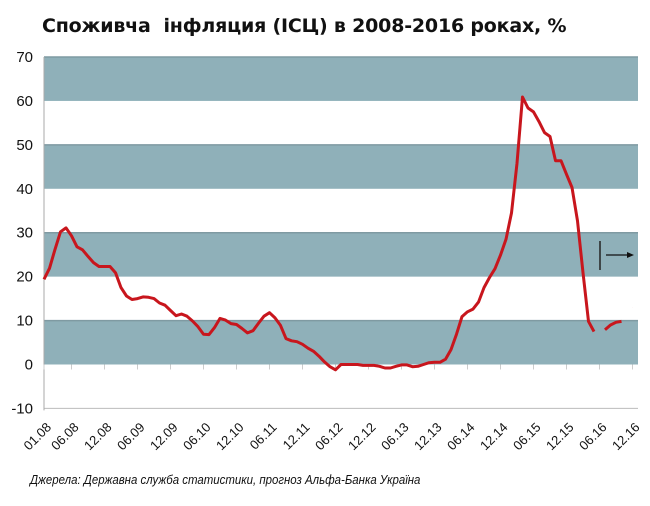 The height and width of the screenshot is (506, 650). Describe the element at coordinates (22, 408) in the screenshot. I see `y-tick-label: -10` at that location.